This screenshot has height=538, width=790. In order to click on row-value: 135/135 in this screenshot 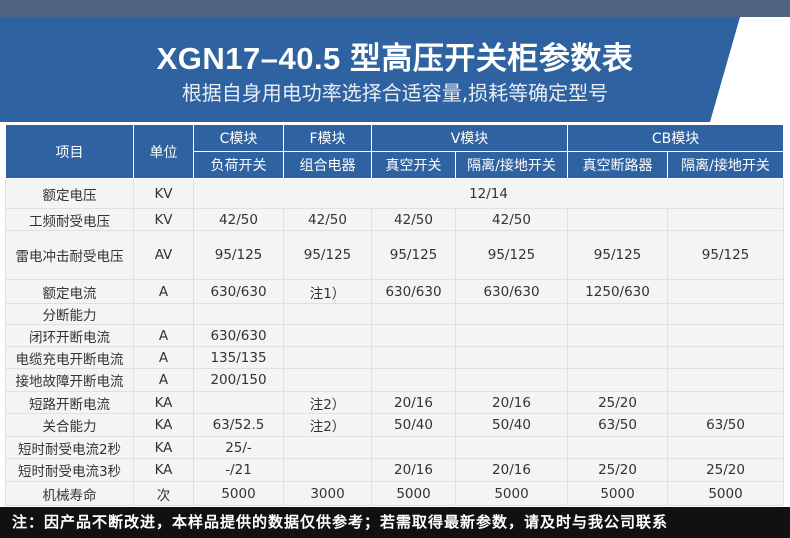, I will do `click(238, 357)`.